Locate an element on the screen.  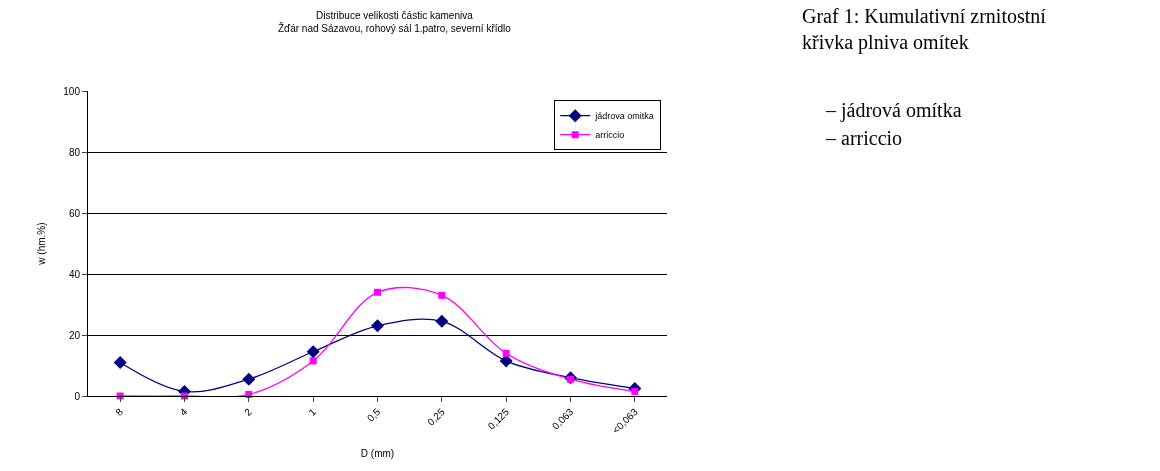
x-tick-label: 2 is located at coordinates (248, 411).